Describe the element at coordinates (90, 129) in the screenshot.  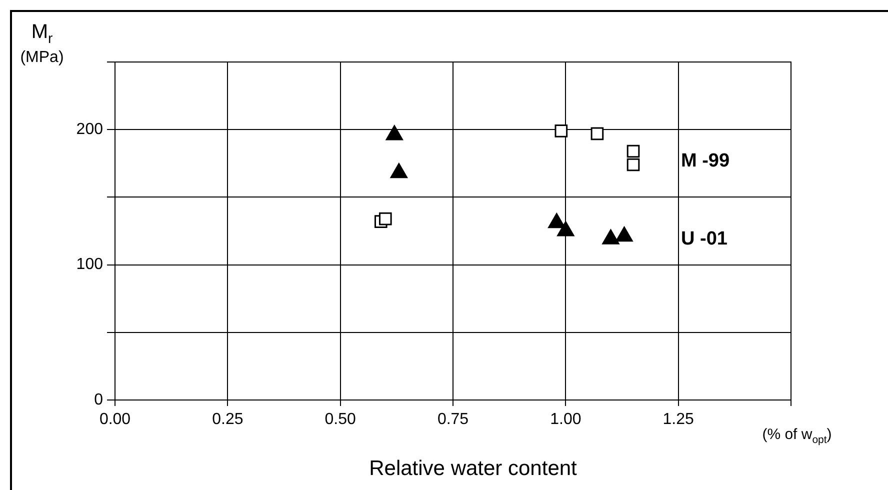
I see `y-tick-label: 200` at that location.